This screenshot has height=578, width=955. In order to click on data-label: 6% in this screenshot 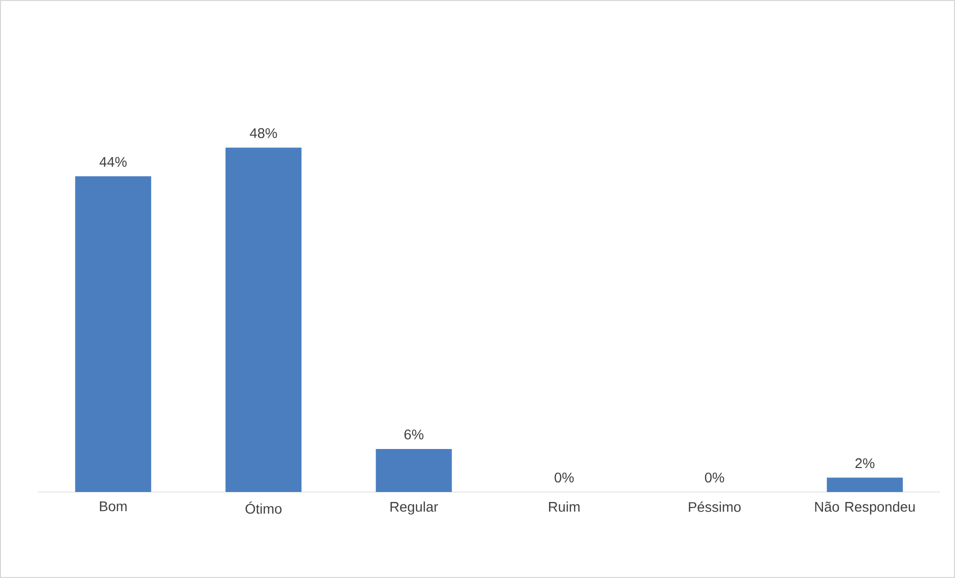, I will do `click(414, 435)`.